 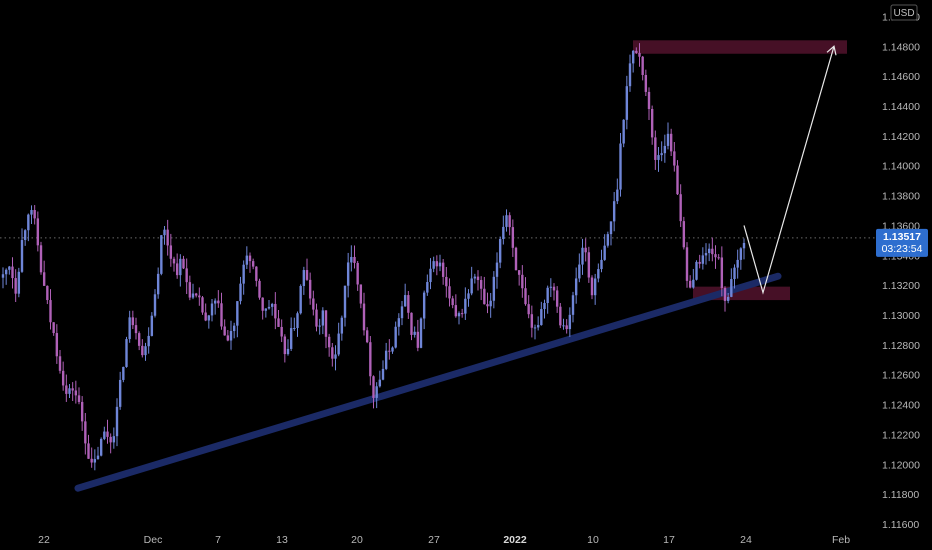 What do you see at coordinates (444, 540) in the screenshot?
I see `time-axis: 22 Dec 7 13 20 27 2022 10 17 24 Feb` at bounding box center [444, 540].